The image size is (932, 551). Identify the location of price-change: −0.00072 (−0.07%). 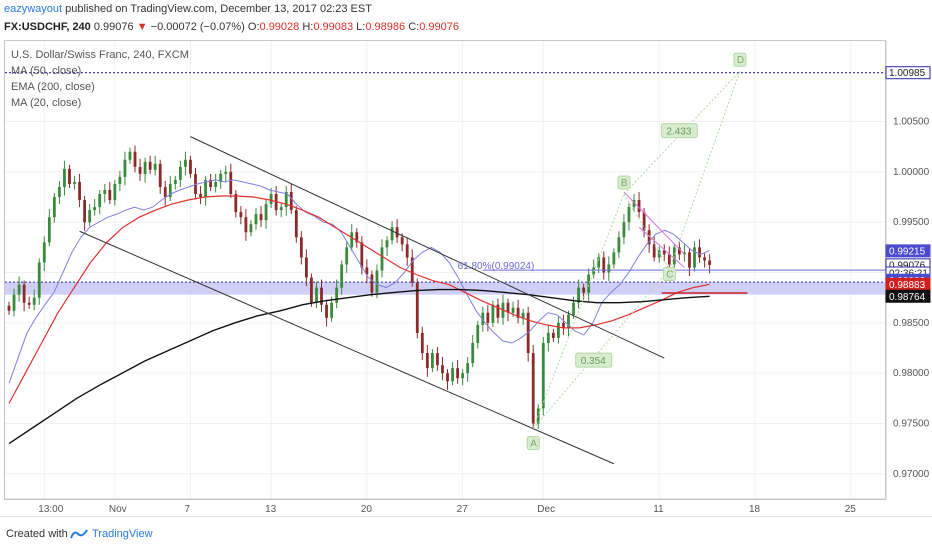
(197, 27).